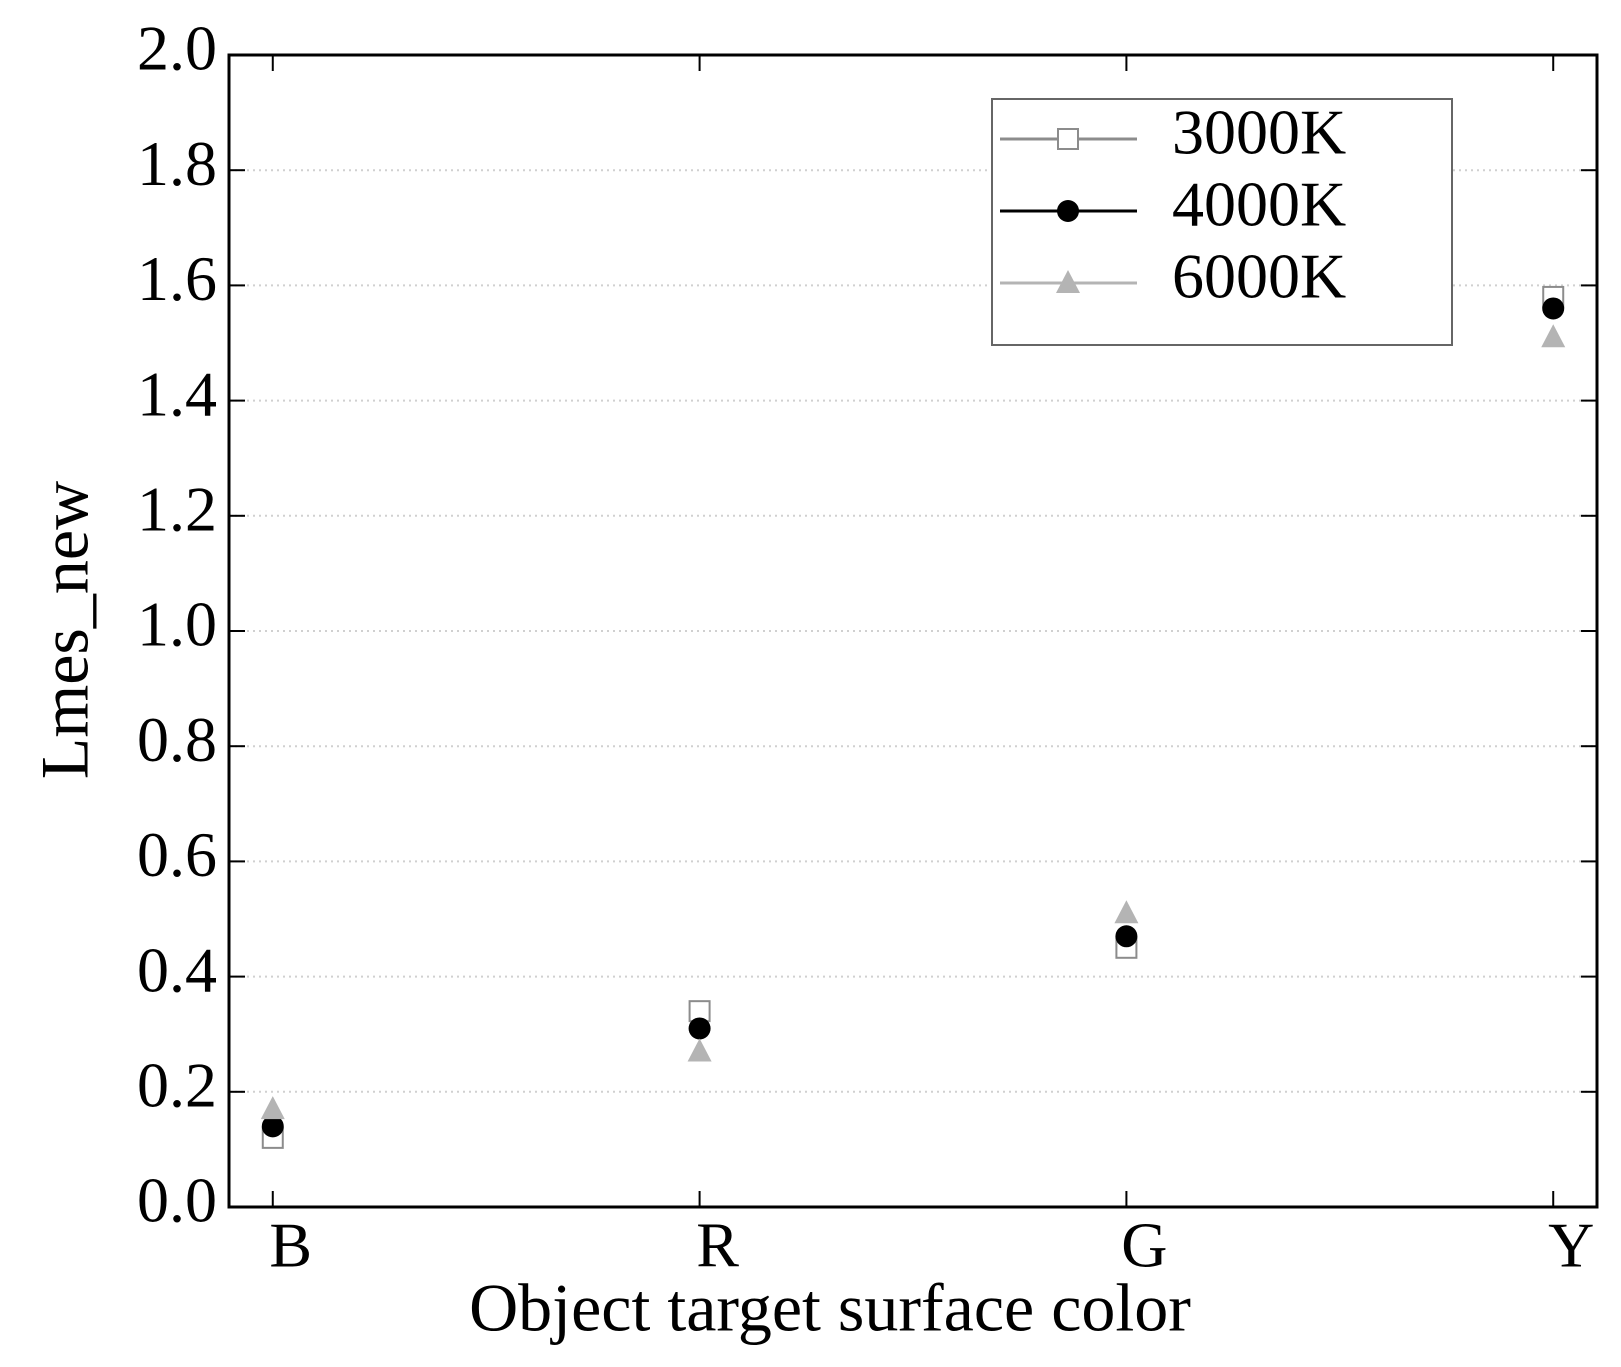 This screenshot has width=1621, height=1367. What do you see at coordinates (1144, 1245) in the screenshot?
I see `x-tick-label: G` at bounding box center [1144, 1245].